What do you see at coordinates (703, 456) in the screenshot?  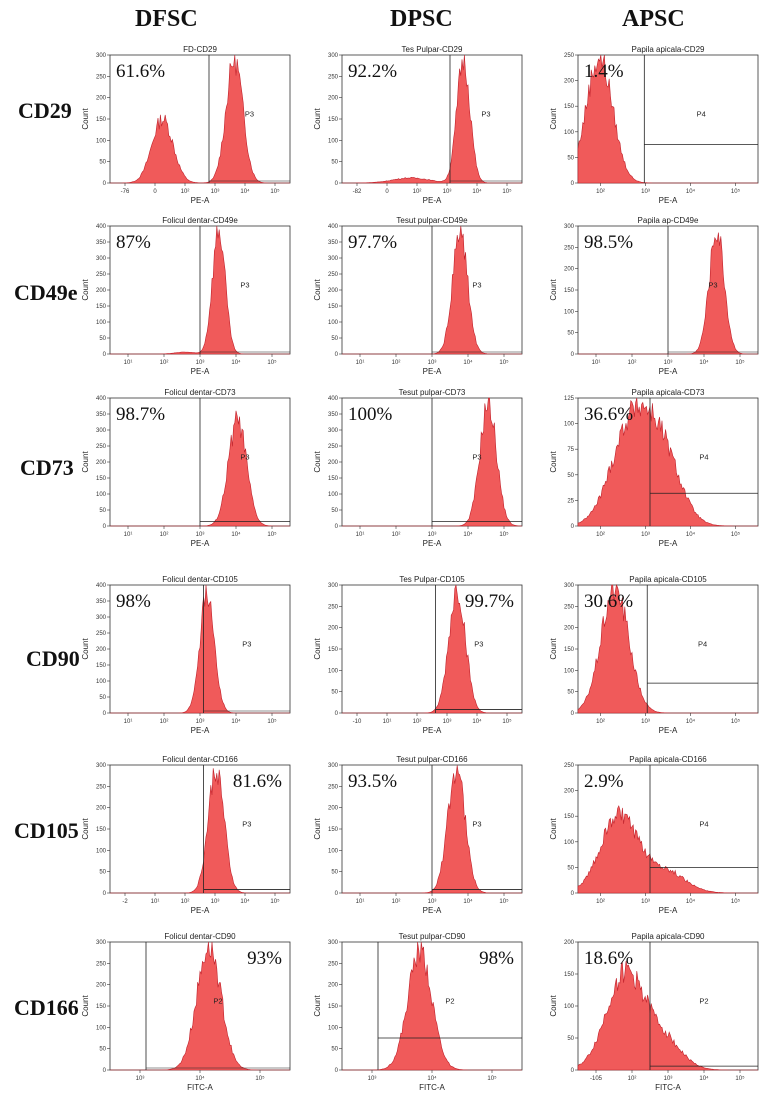 I see `gate-label: P4` at bounding box center [703, 456].